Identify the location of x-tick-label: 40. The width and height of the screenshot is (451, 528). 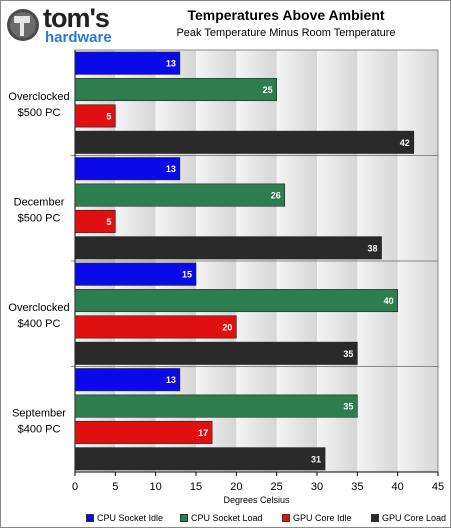
(398, 487).